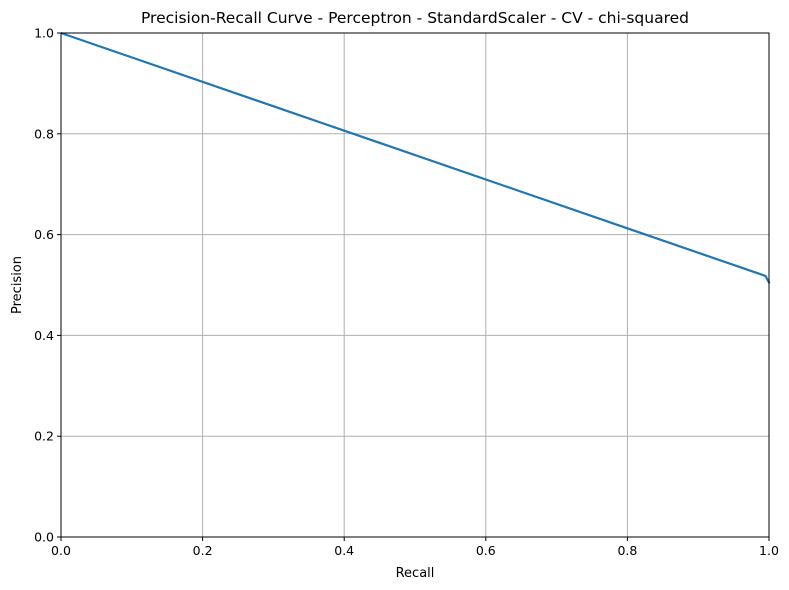 The image size is (789, 590). What do you see at coordinates (44, 234) in the screenshot?
I see `y-tick-label: 0.6` at bounding box center [44, 234].